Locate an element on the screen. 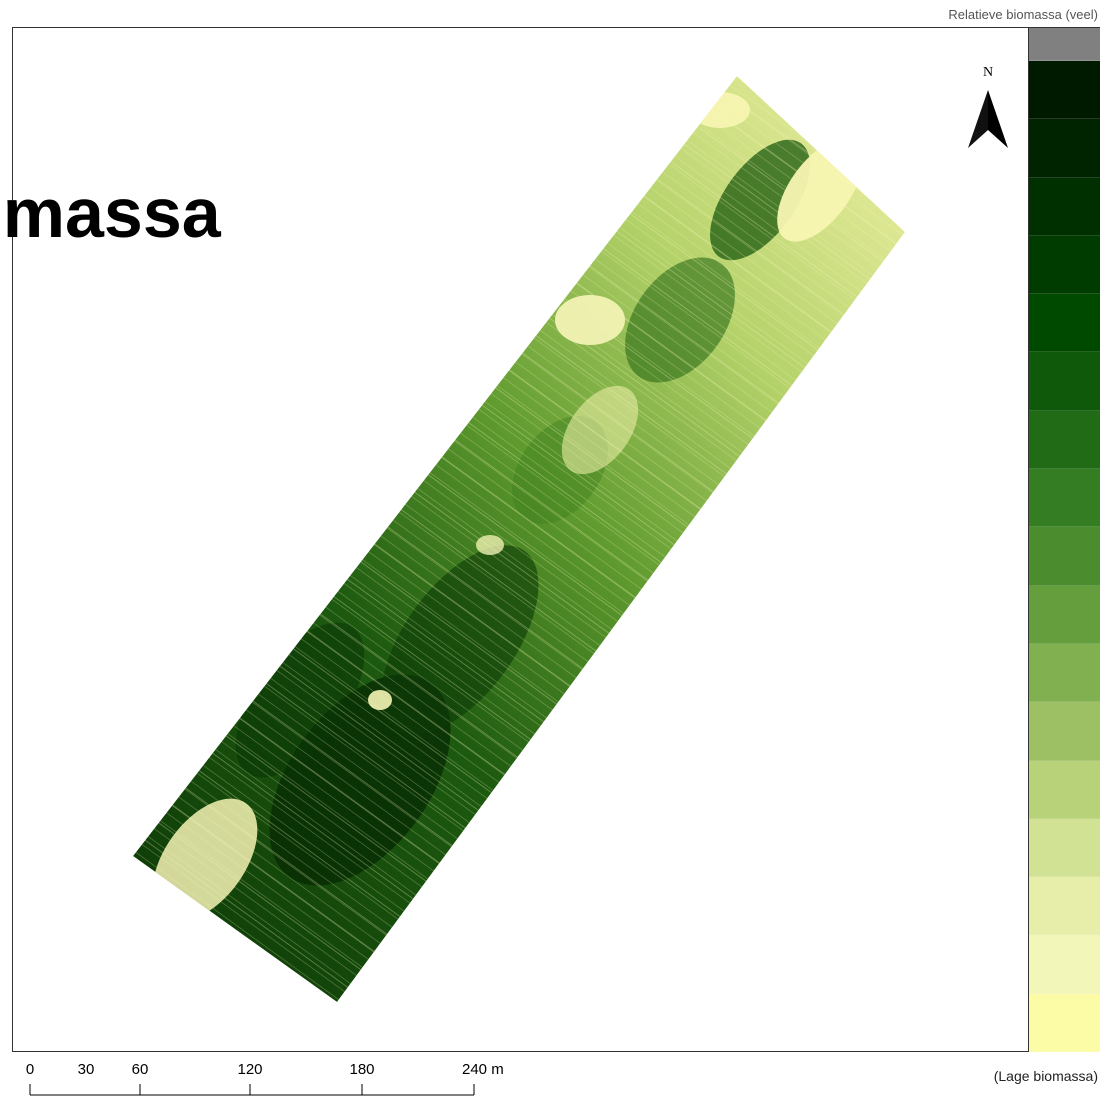 The image size is (1106, 1101). overlay-title: omassa t is located at coordinates (110, 259).